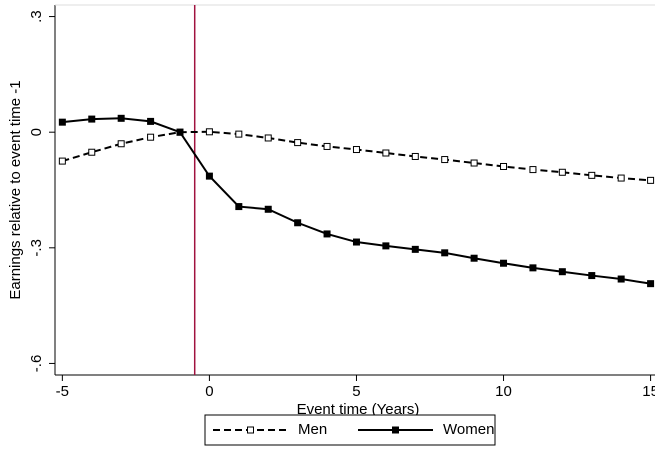 The height and width of the screenshot is (463, 655). Describe the element at coordinates (36, 132) in the screenshot. I see `y-tick-label: 0` at that location.